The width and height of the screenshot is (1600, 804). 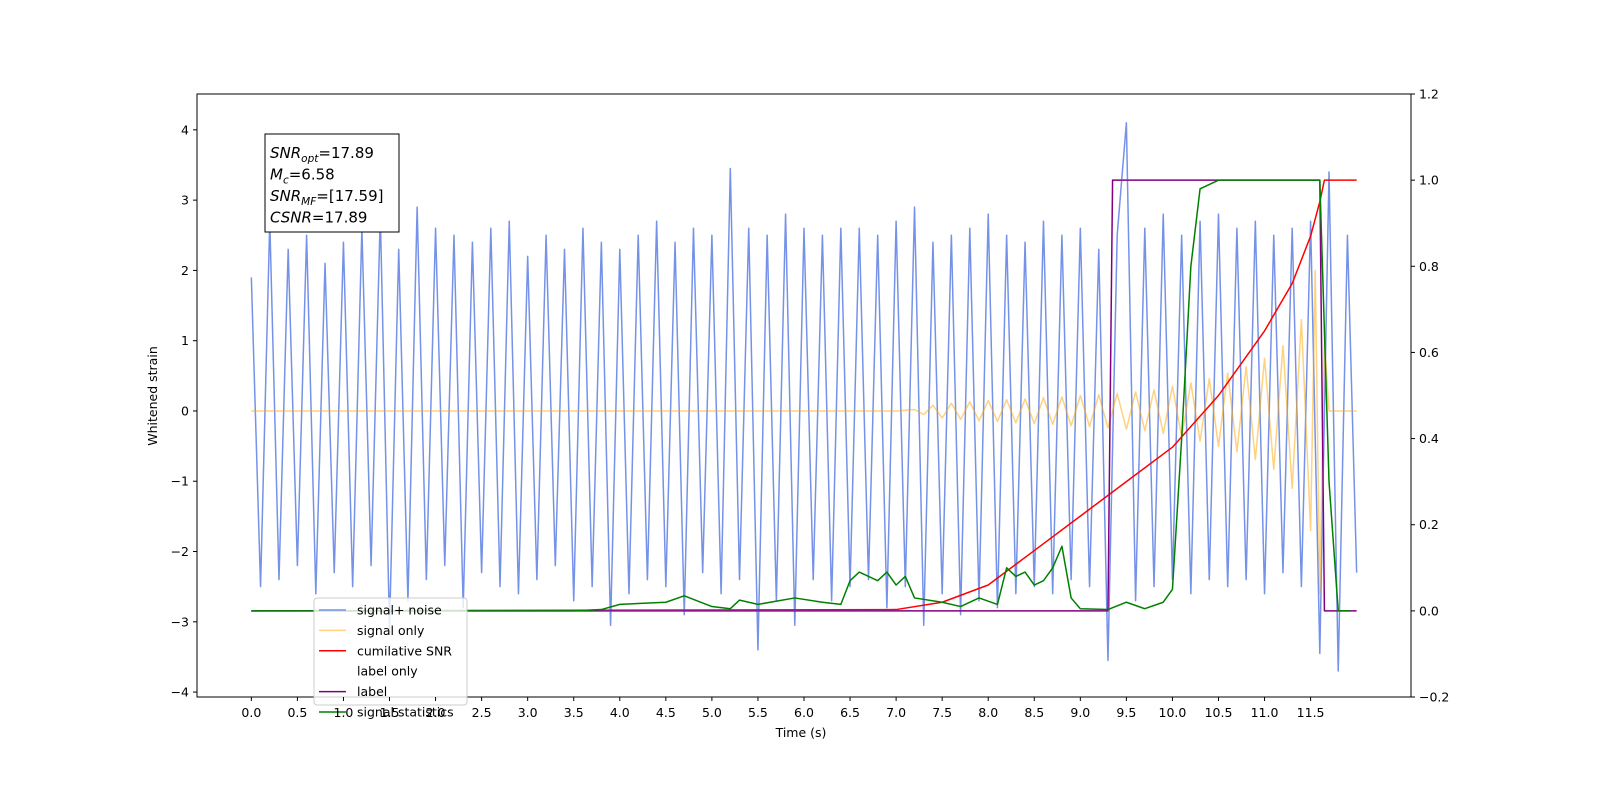 I want to click on x-tick-label: 9.5, so click(x=1126, y=712).